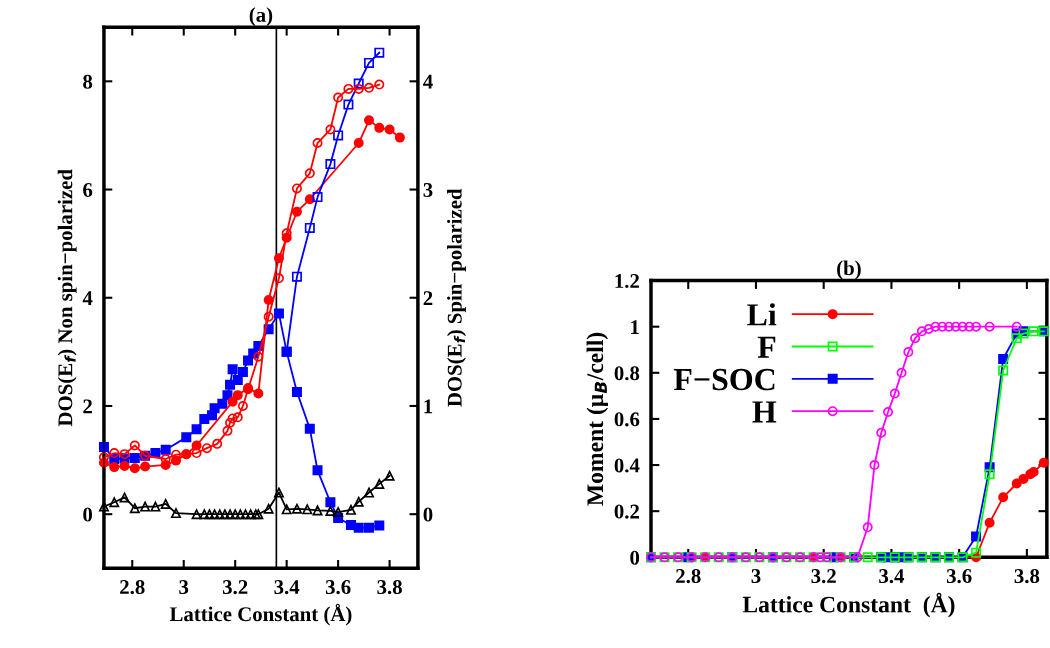  What do you see at coordinates (627, 419) in the screenshot?
I see `y-tick-label: 0.6` at bounding box center [627, 419].